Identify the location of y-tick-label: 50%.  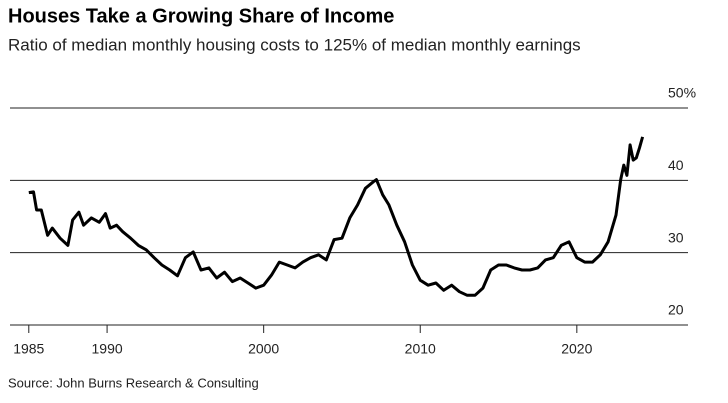
(682, 93).